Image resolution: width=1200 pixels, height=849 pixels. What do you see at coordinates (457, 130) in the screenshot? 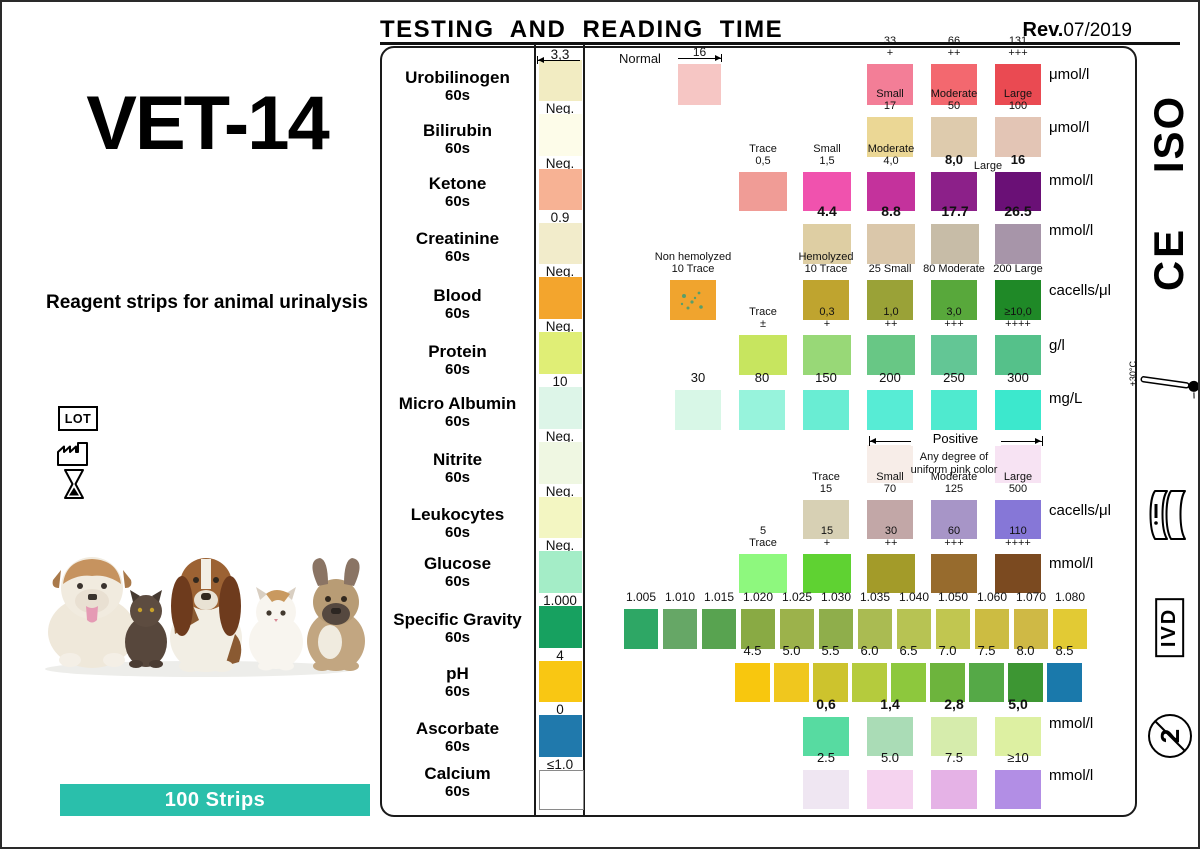
I see `test-name: Bilirubin` at bounding box center [457, 130].